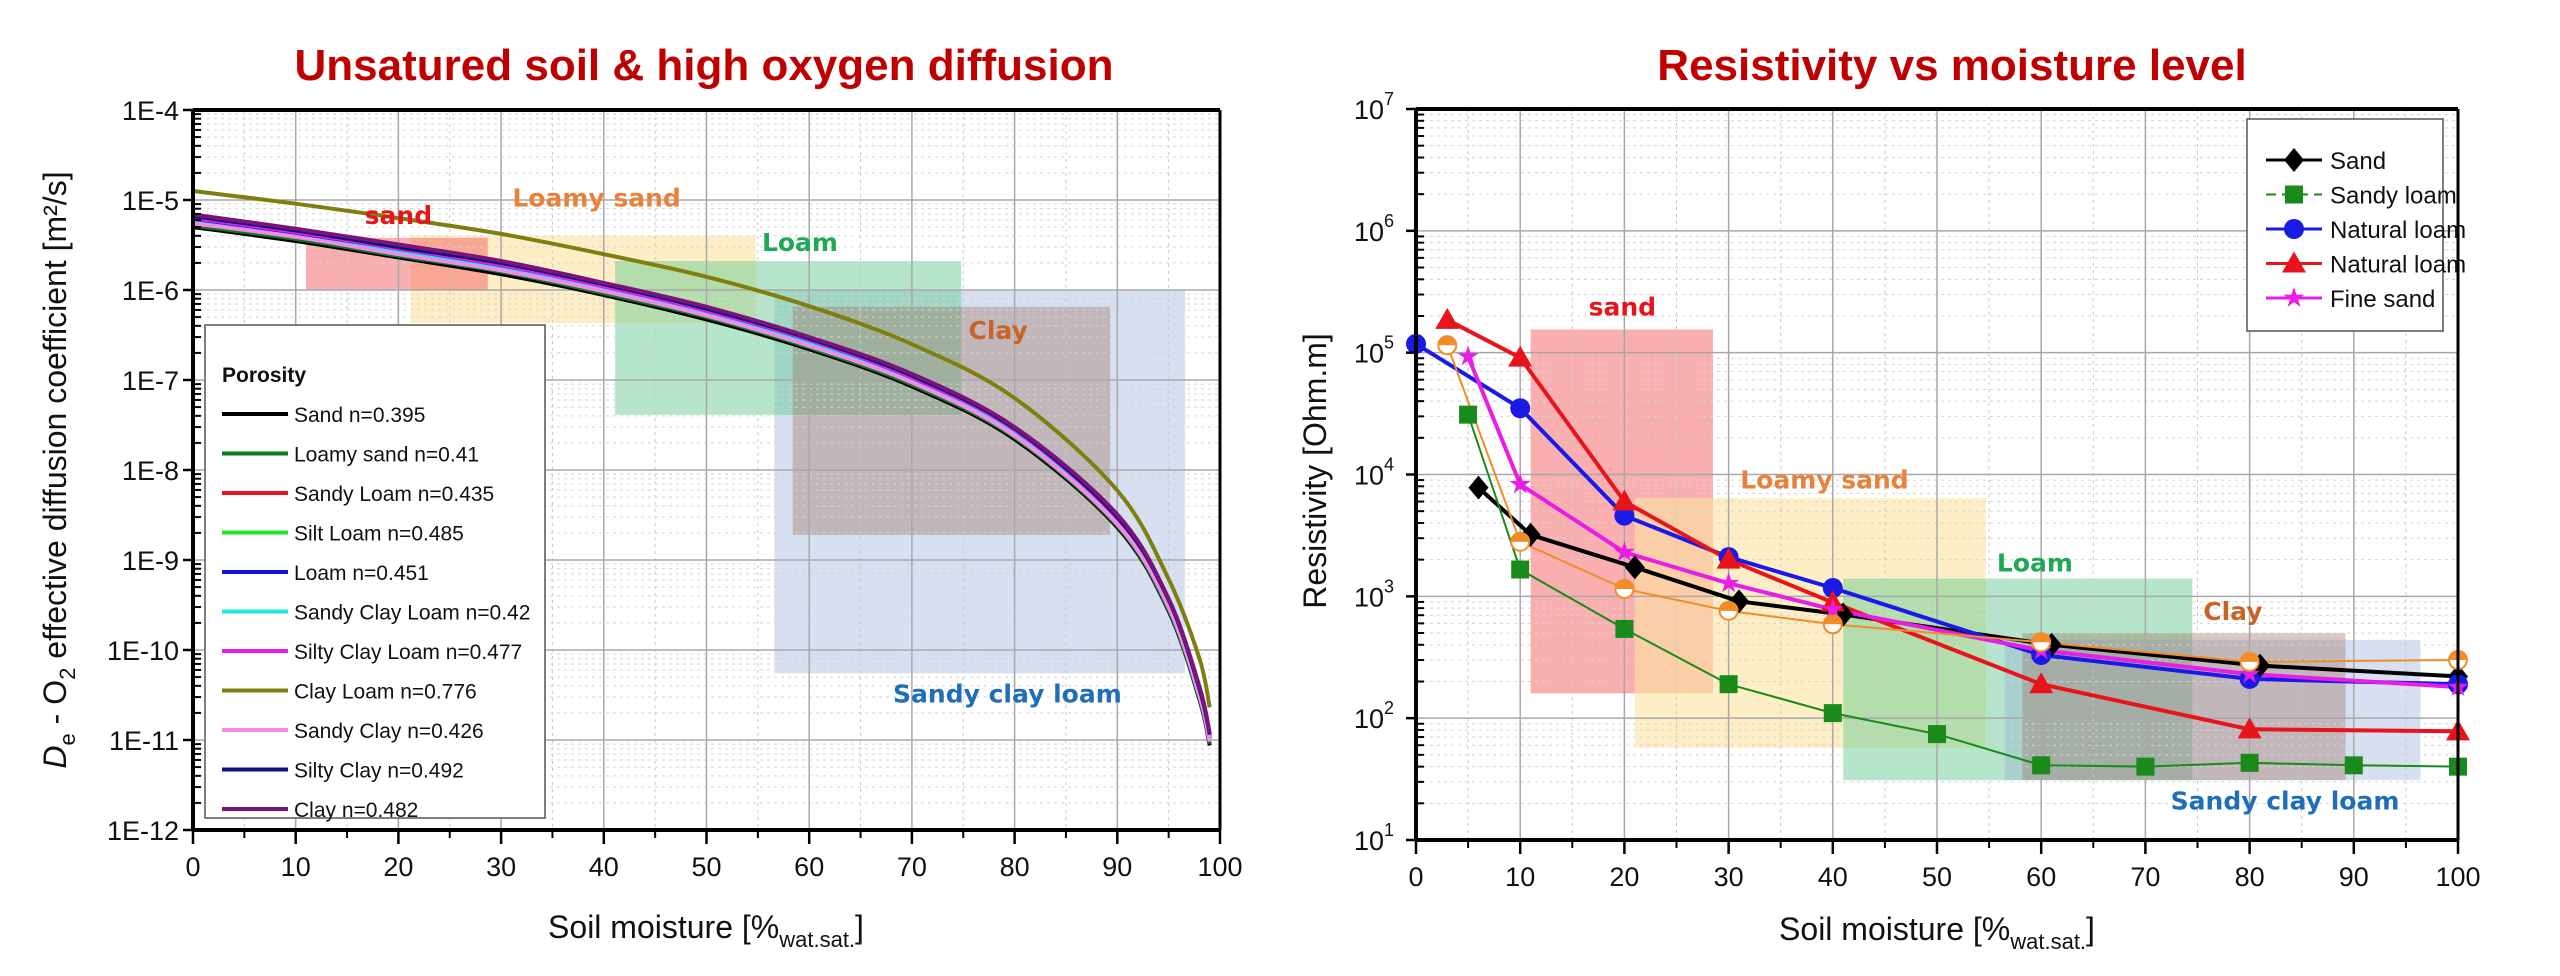  What do you see at coordinates (1007, 693) in the screenshot?
I see `left-region-label-sandy-clay-loam: Sandy clay loam` at bounding box center [1007, 693].